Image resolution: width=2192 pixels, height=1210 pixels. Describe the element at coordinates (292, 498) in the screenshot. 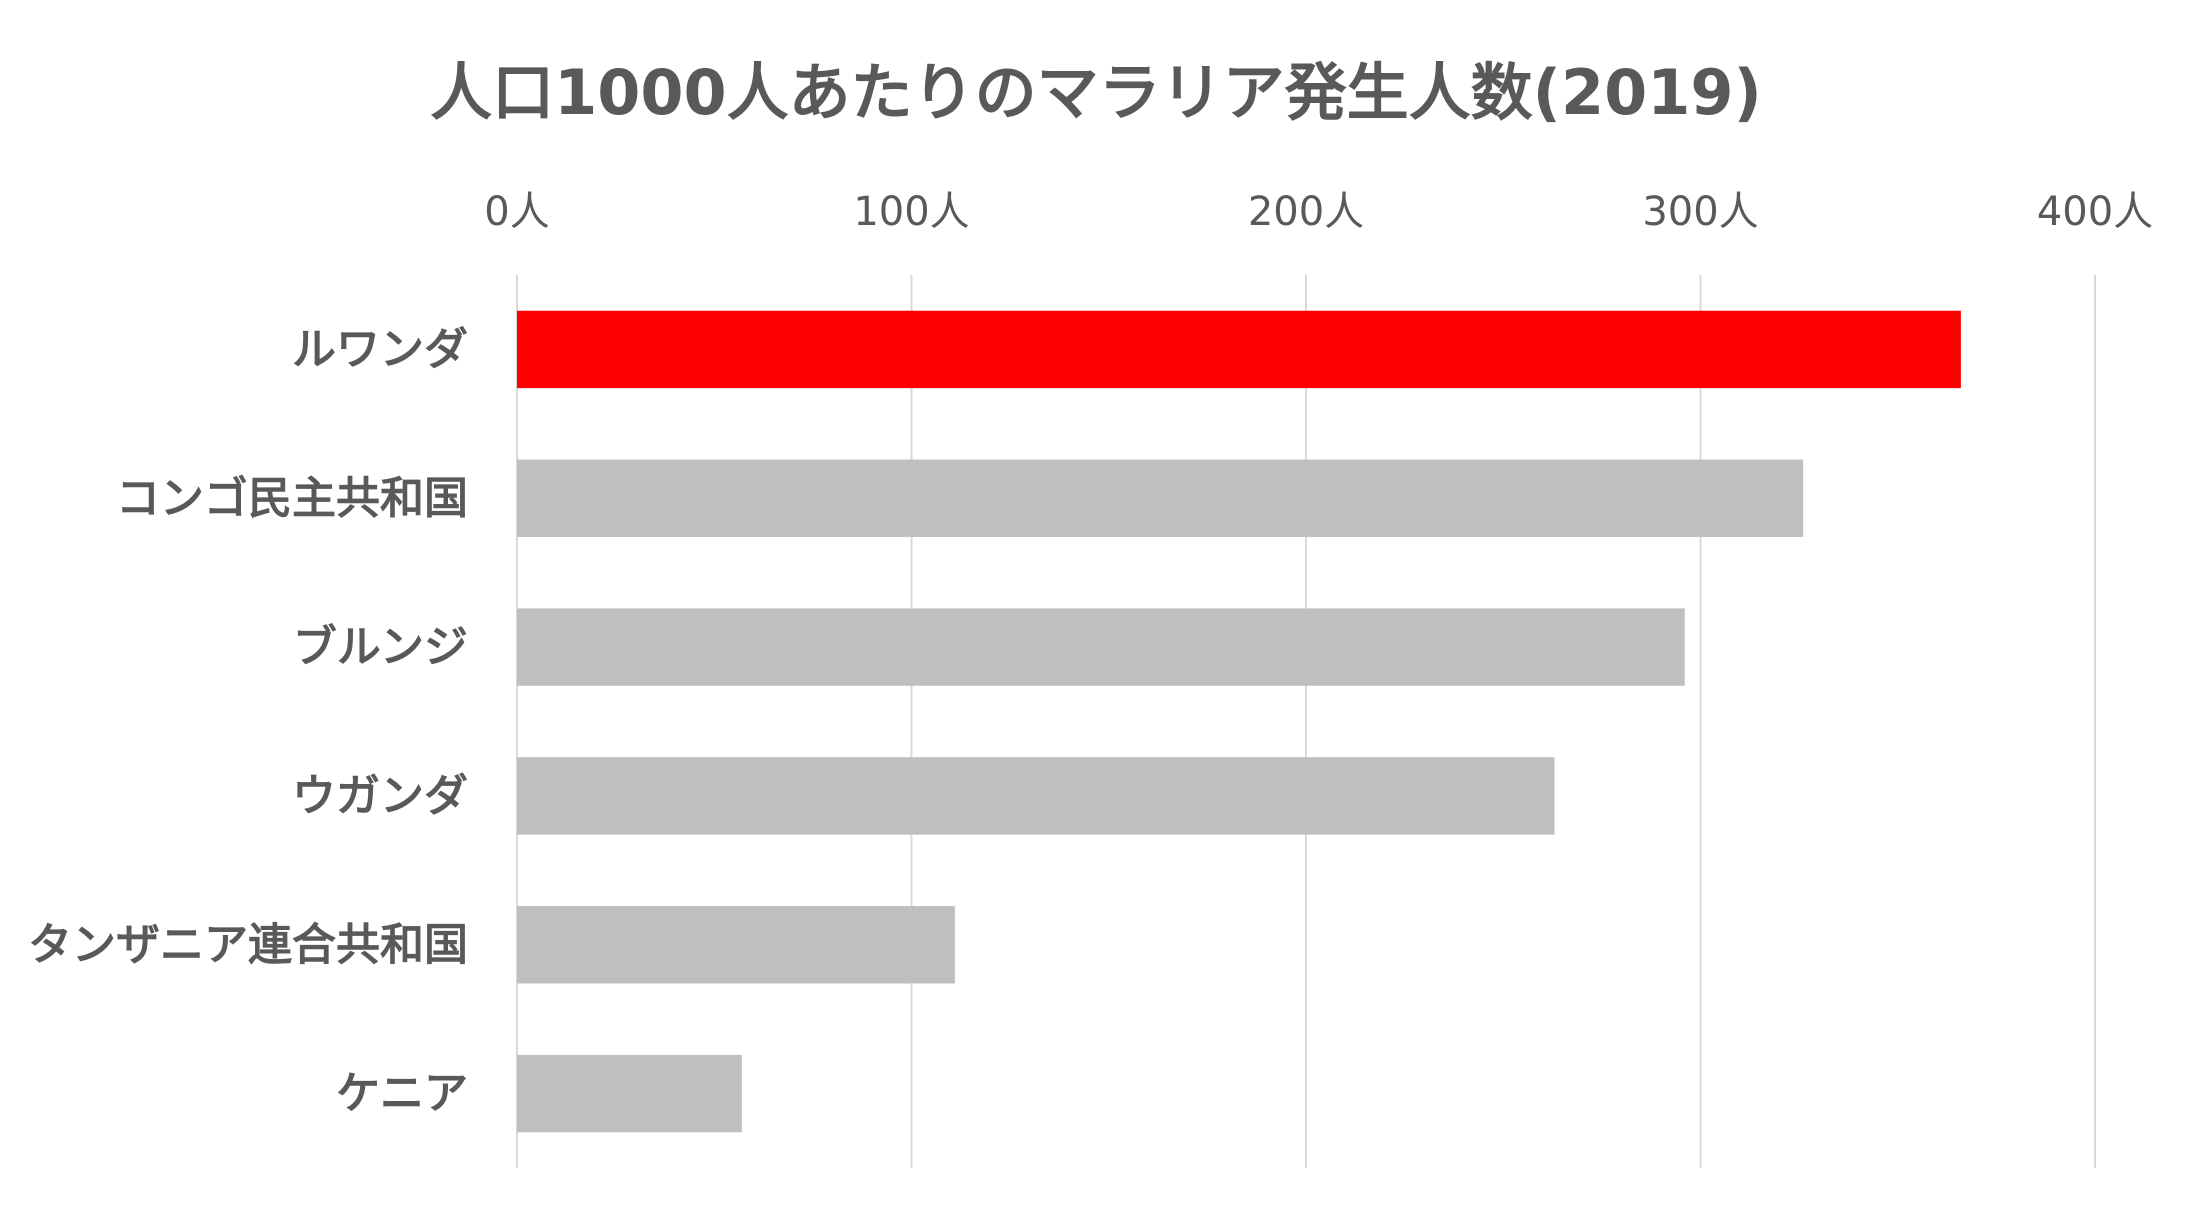

I see `category-label: コンゴ民主共和国` at that location.